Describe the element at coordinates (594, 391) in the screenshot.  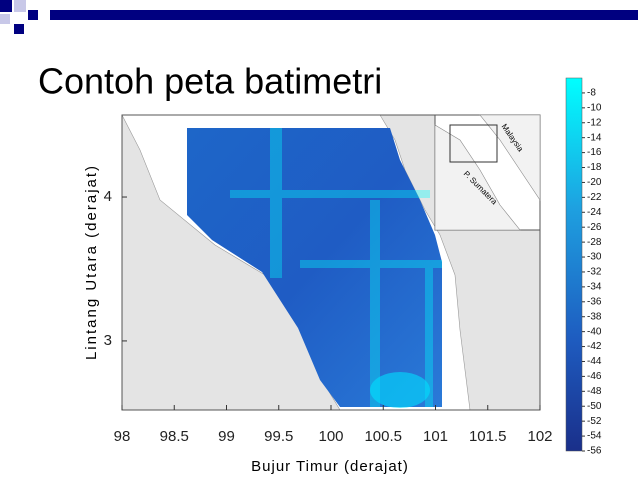
I see `colorbar-tick-label: -48` at that location.